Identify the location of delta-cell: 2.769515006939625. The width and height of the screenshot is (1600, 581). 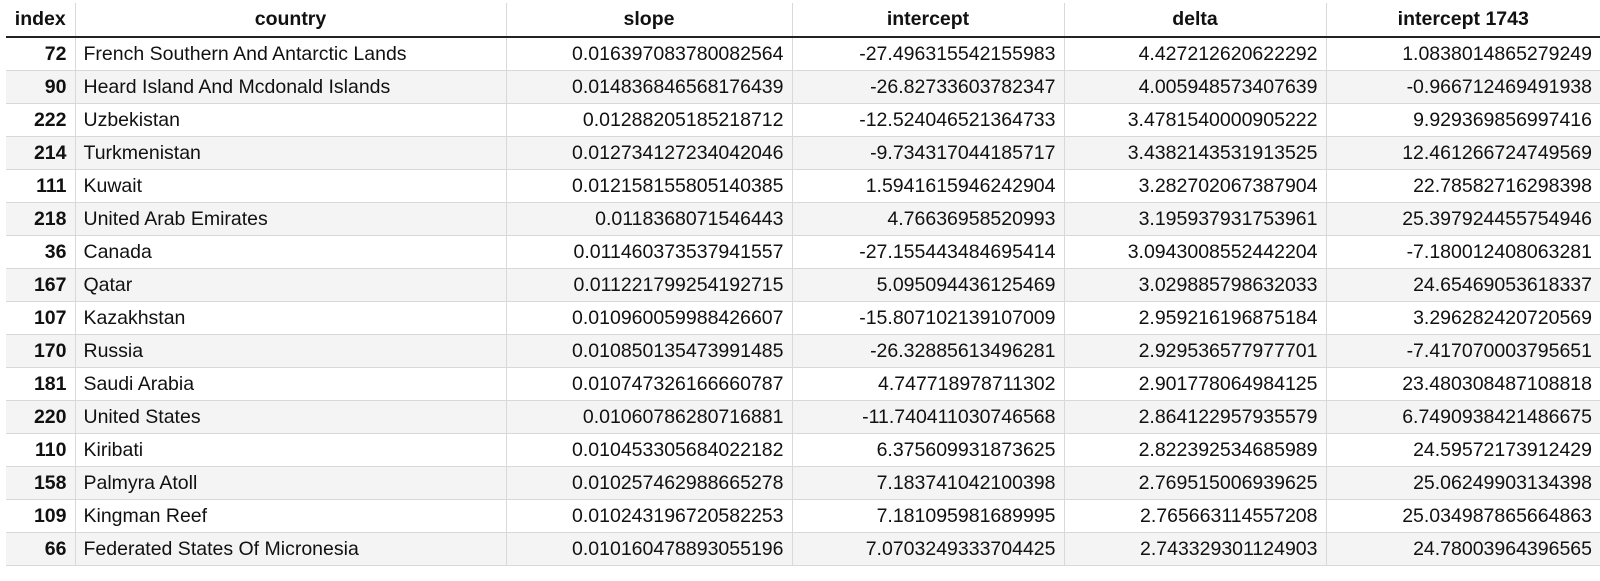
(1195, 483).